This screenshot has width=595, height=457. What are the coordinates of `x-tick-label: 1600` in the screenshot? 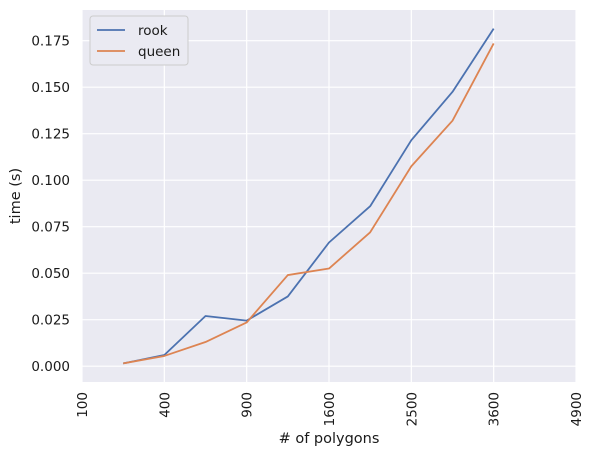 It's located at (330, 409).